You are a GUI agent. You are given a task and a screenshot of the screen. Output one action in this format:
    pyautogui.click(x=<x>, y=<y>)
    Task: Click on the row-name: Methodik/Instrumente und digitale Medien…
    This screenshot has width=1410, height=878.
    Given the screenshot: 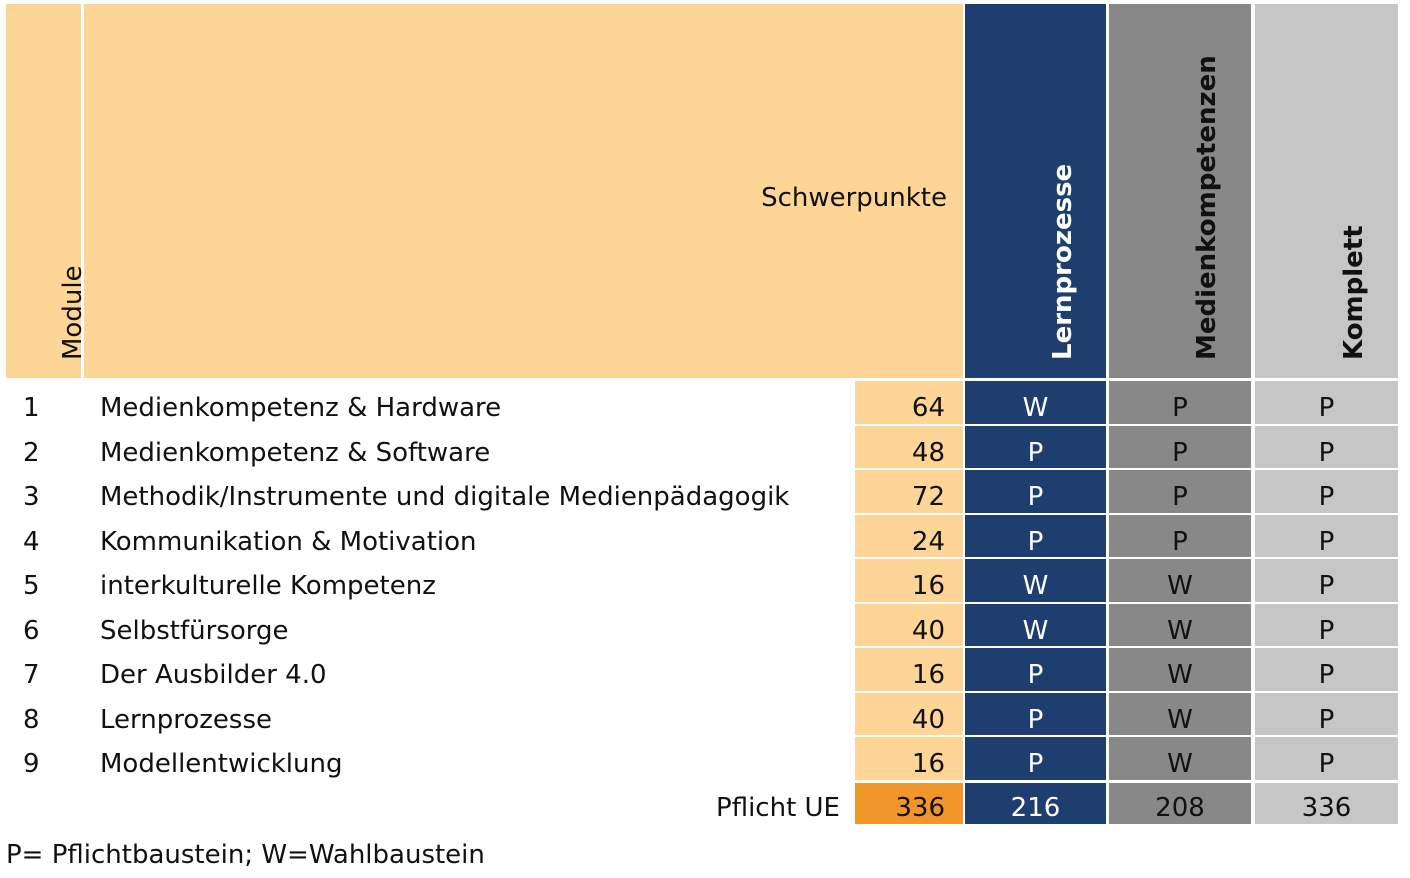 What is the action you would take?
    pyautogui.click(x=445, y=497)
    